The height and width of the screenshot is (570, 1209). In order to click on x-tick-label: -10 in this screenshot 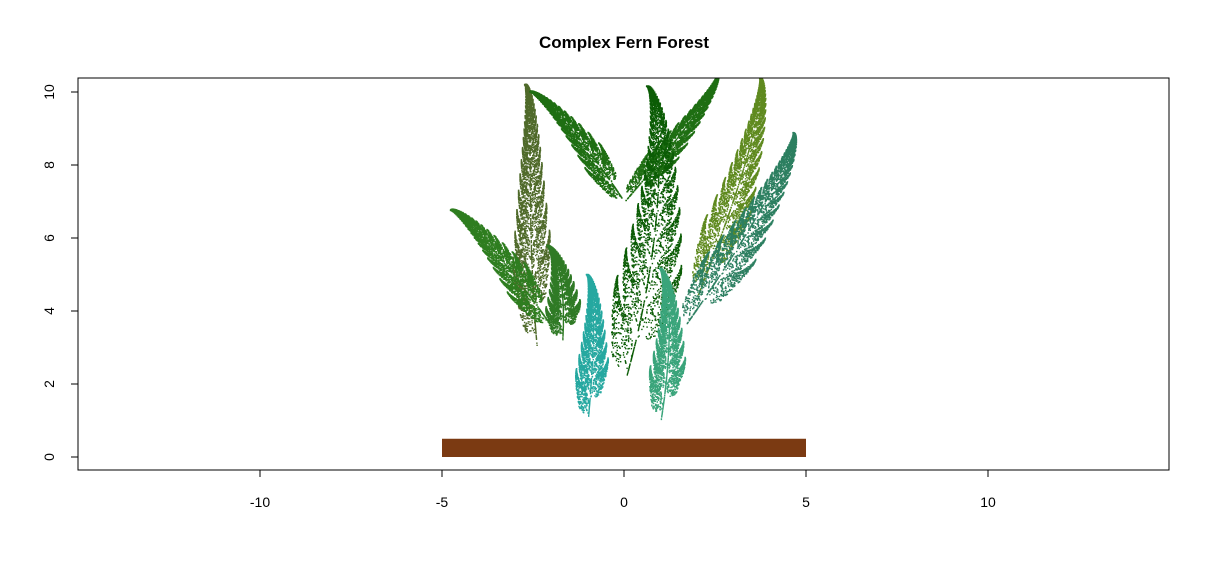, I will do `click(260, 502)`.